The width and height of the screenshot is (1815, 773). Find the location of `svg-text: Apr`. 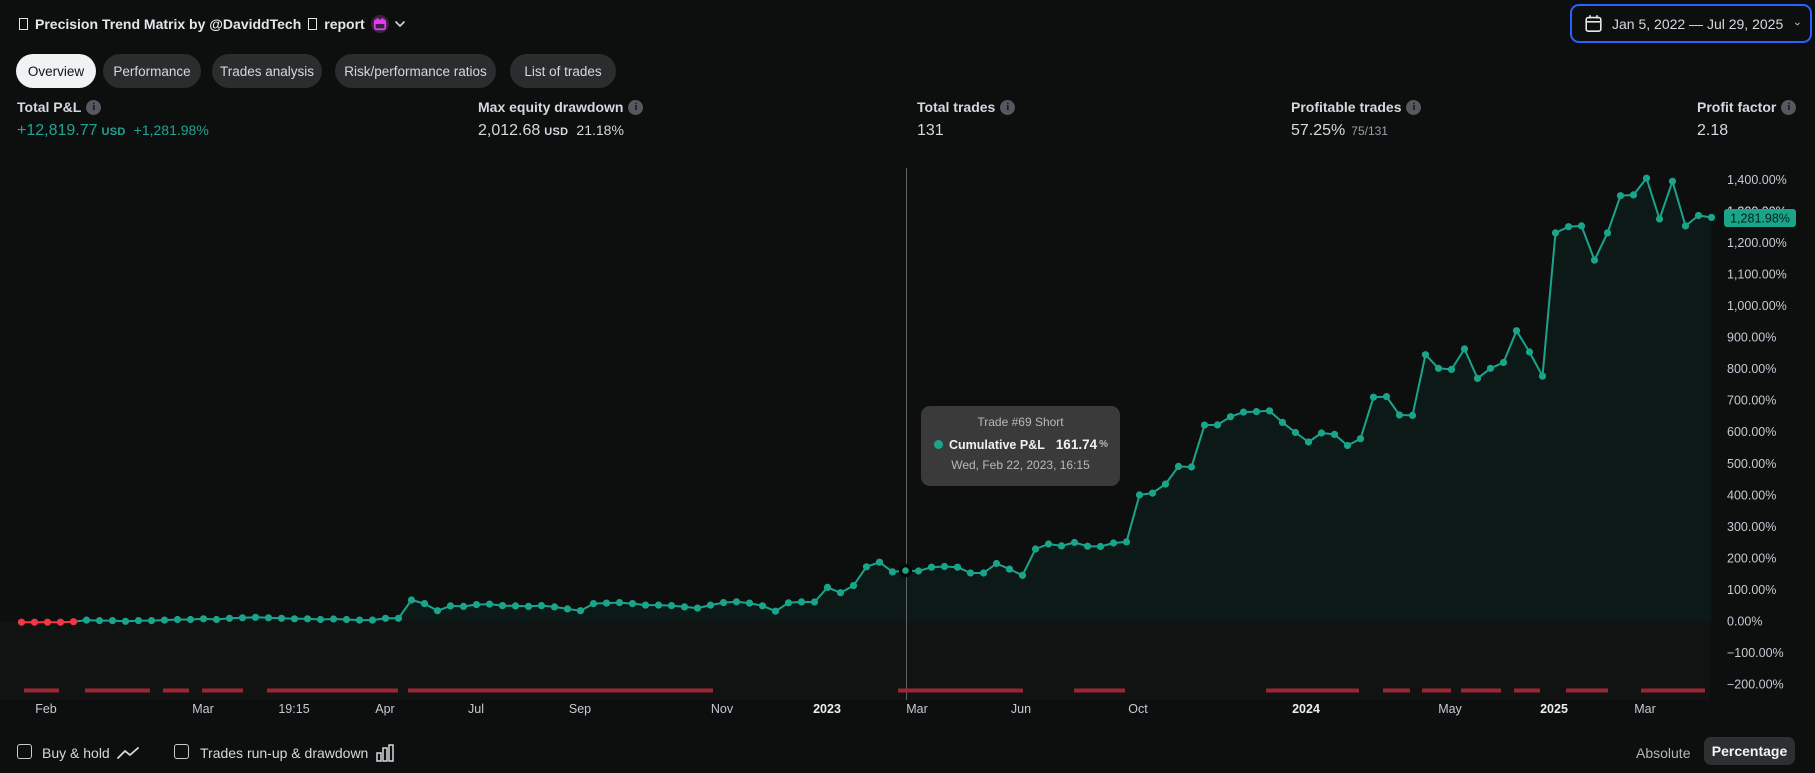

svg-text: Apr is located at coordinates (384, 709).